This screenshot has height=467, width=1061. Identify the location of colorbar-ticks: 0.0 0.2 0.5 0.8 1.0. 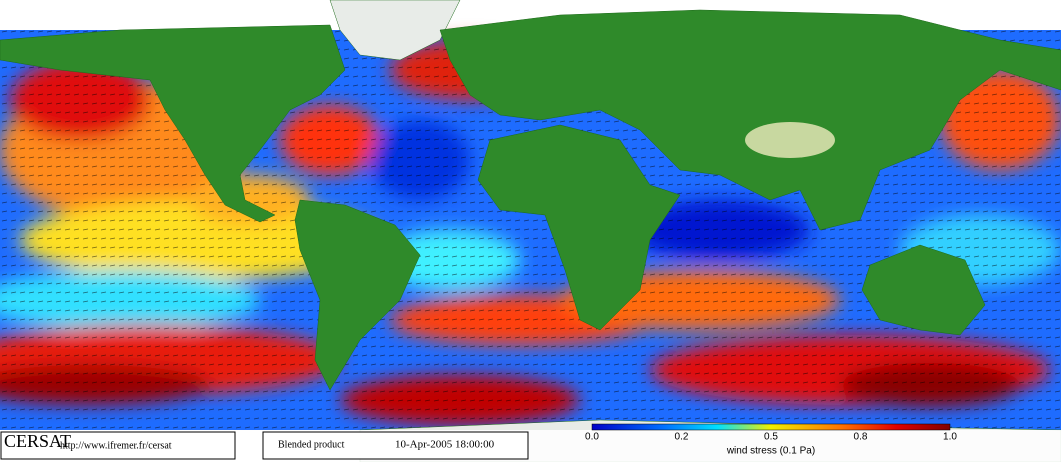
(771, 437).